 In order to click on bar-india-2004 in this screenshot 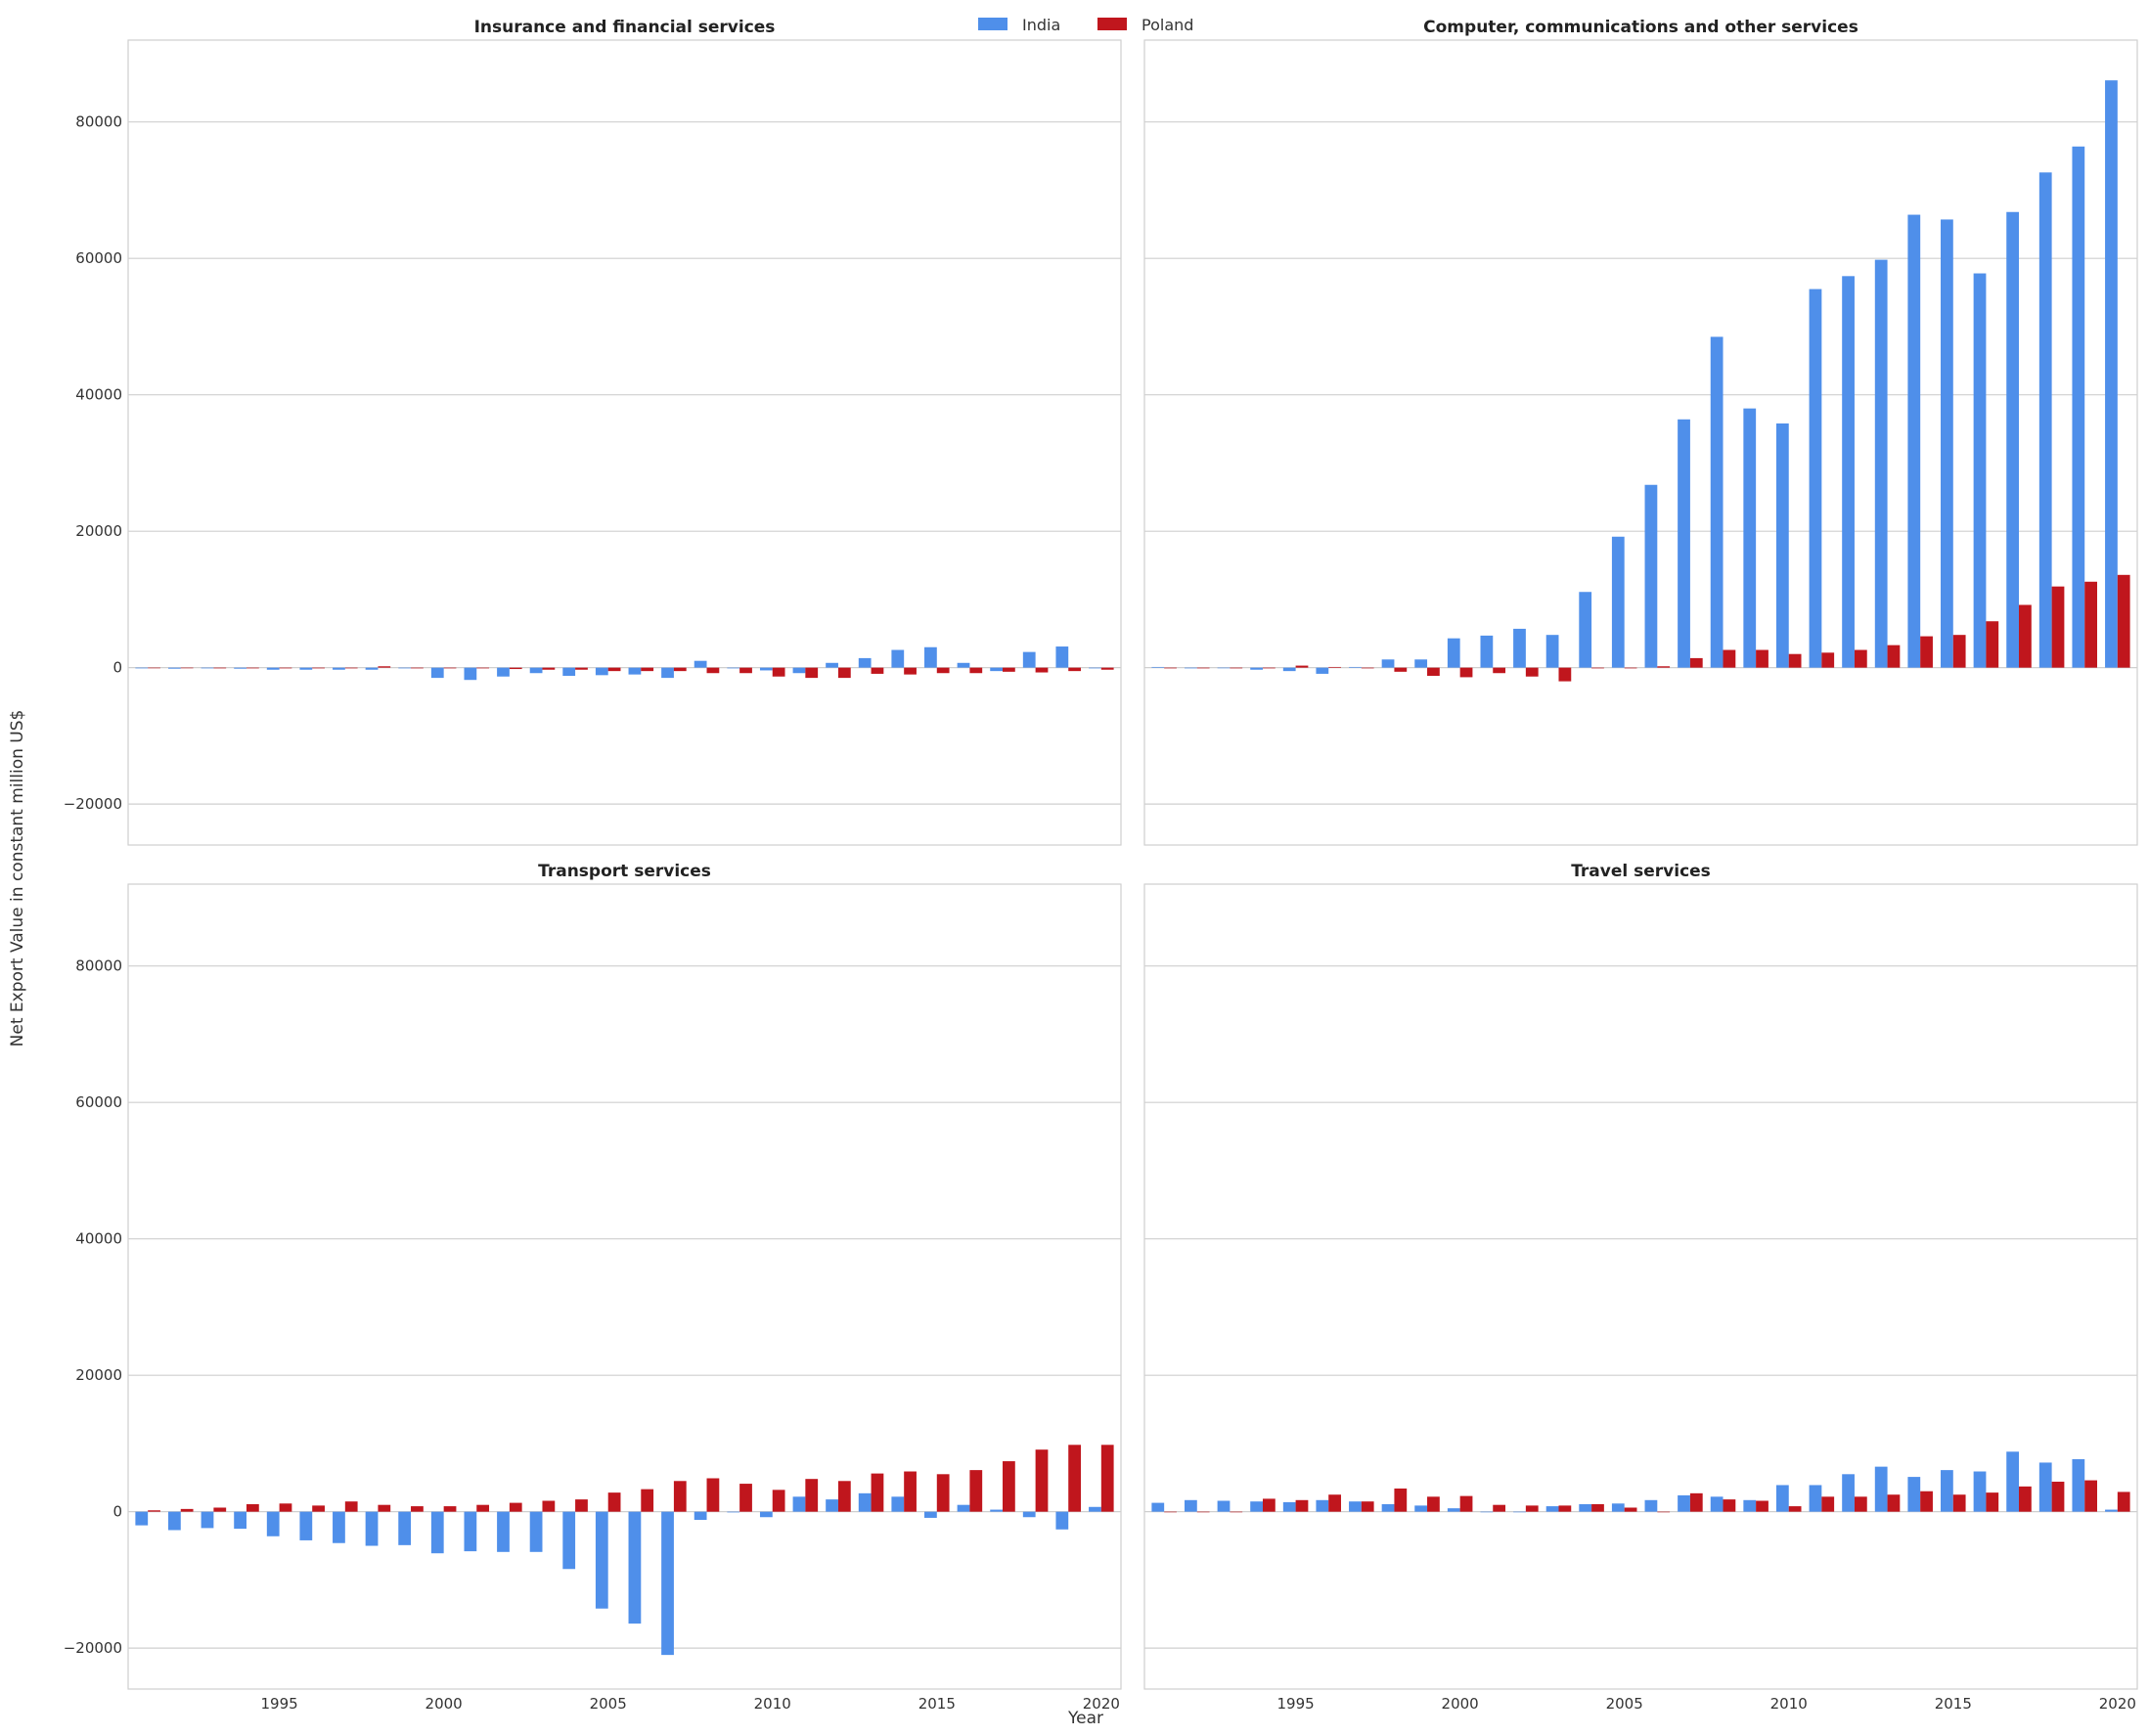, I will do `click(1585, 630)`.